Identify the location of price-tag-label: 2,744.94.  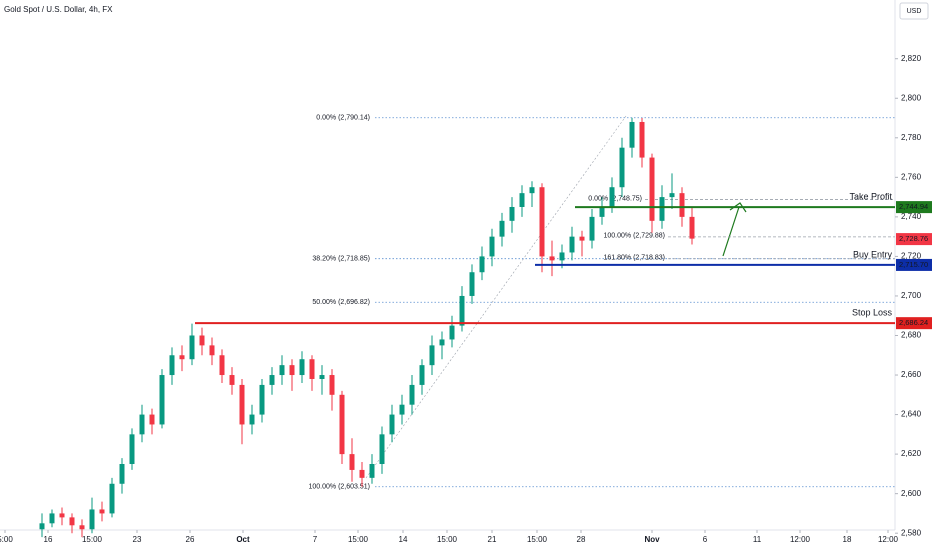
(913, 206).